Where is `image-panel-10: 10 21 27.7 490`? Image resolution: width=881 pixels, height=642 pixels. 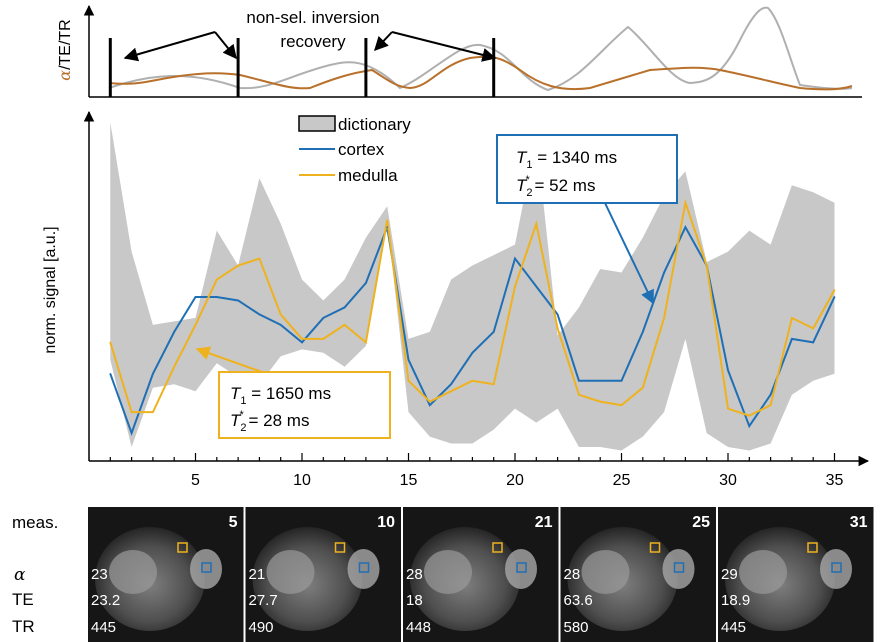
image-panel-10: 10 21 27.7 490 is located at coordinates (323, 574).